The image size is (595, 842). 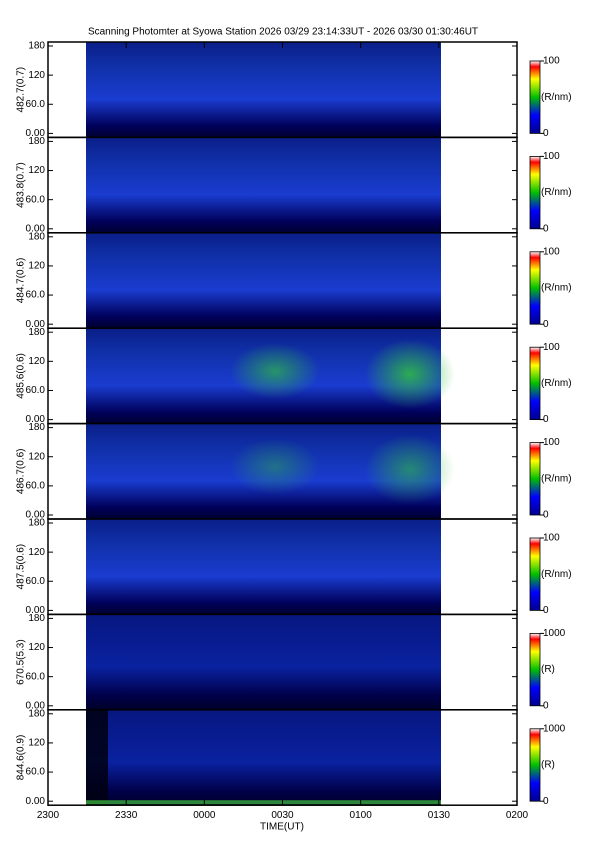 I want to click on x-tick-label: 0130, so click(x=439, y=815).